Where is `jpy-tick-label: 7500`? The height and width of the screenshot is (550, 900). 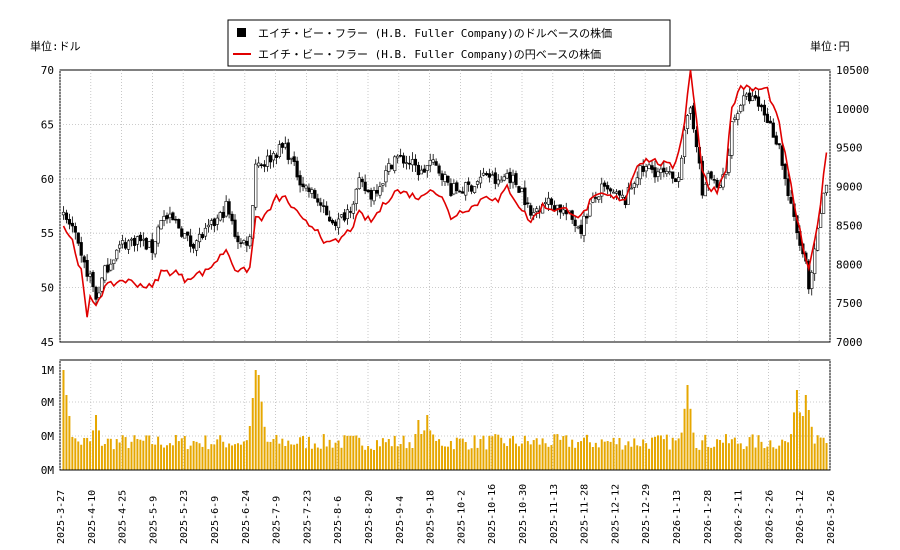 jpy-tick-label: 7500 is located at coordinates (849, 303).